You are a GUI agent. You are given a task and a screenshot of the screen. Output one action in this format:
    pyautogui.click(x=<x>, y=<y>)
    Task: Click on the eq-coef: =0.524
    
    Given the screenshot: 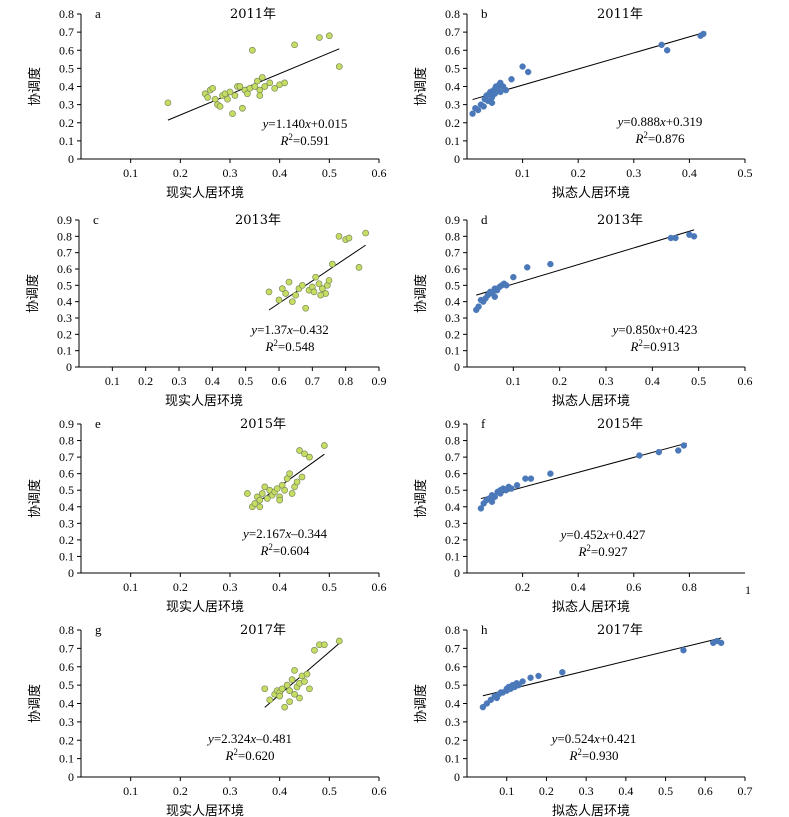 What is the action you would take?
    pyautogui.click(x=575, y=738)
    